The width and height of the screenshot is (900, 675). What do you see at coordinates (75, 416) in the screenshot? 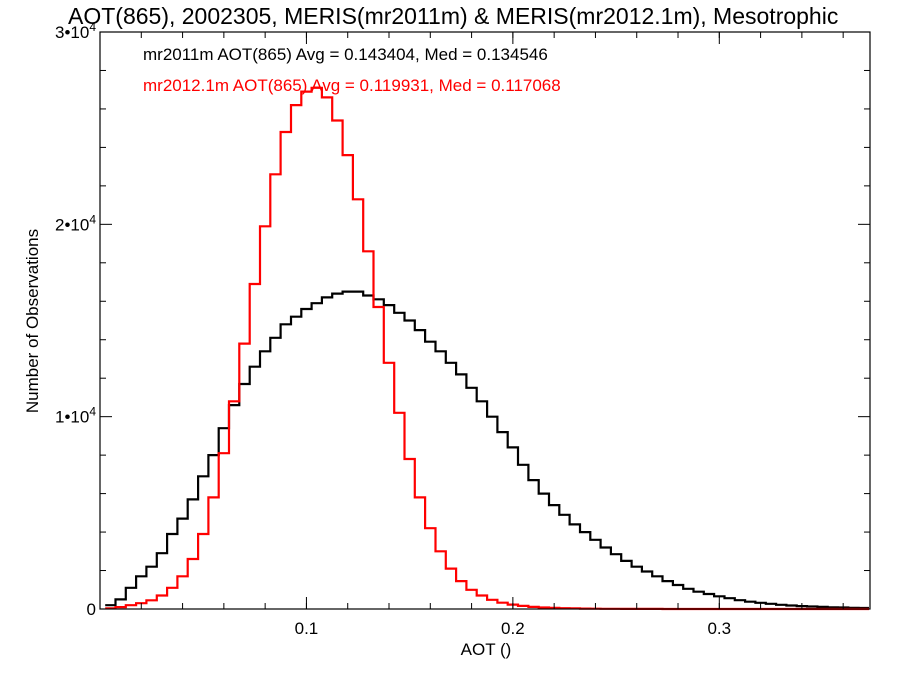
I see `y-tick-label: 1•104` at bounding box center [75, 416].